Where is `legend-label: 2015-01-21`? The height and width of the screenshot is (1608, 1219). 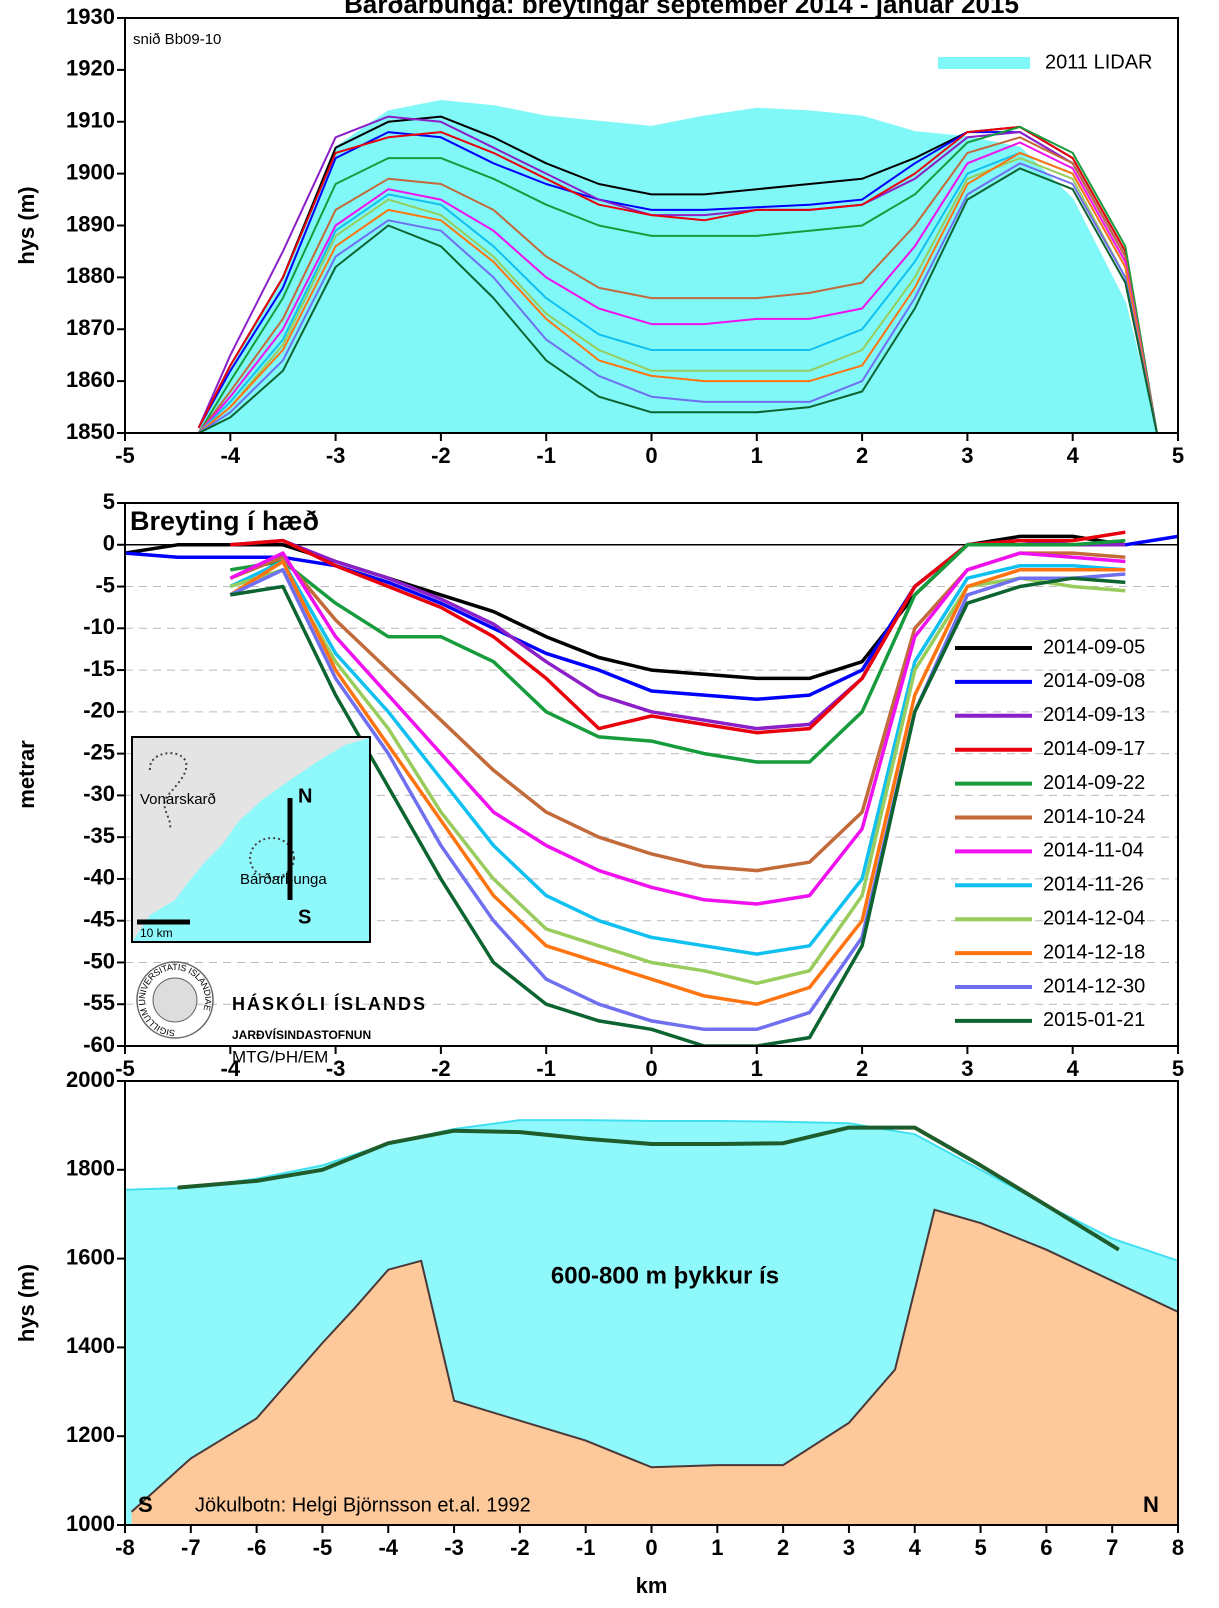
legend-label: 2015-01-21 is located at coordinates (1094, 1020).